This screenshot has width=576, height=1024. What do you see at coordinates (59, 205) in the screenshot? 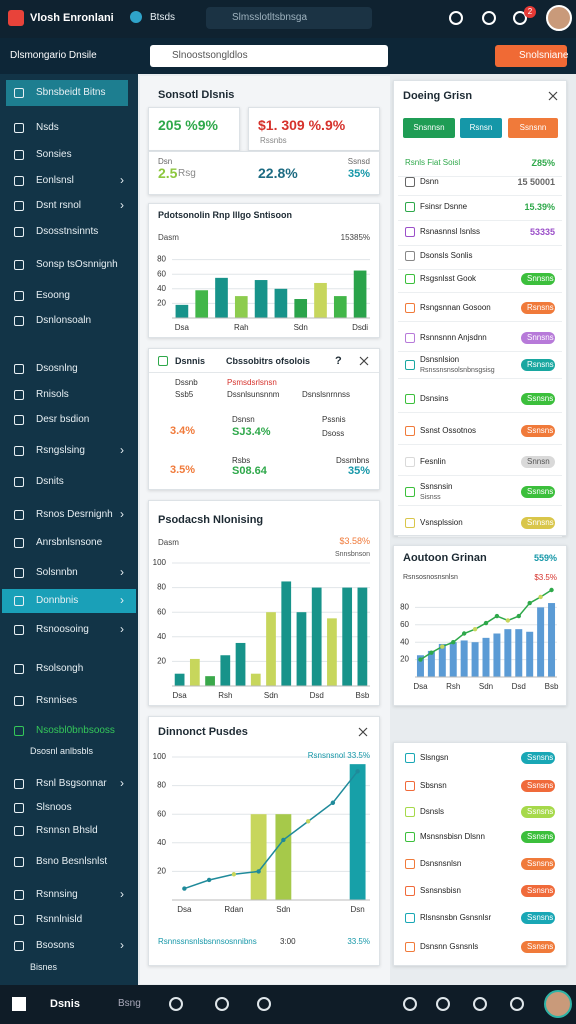
I see `nav-item: Dsnt rsnol` at bounding box center [59, 205].